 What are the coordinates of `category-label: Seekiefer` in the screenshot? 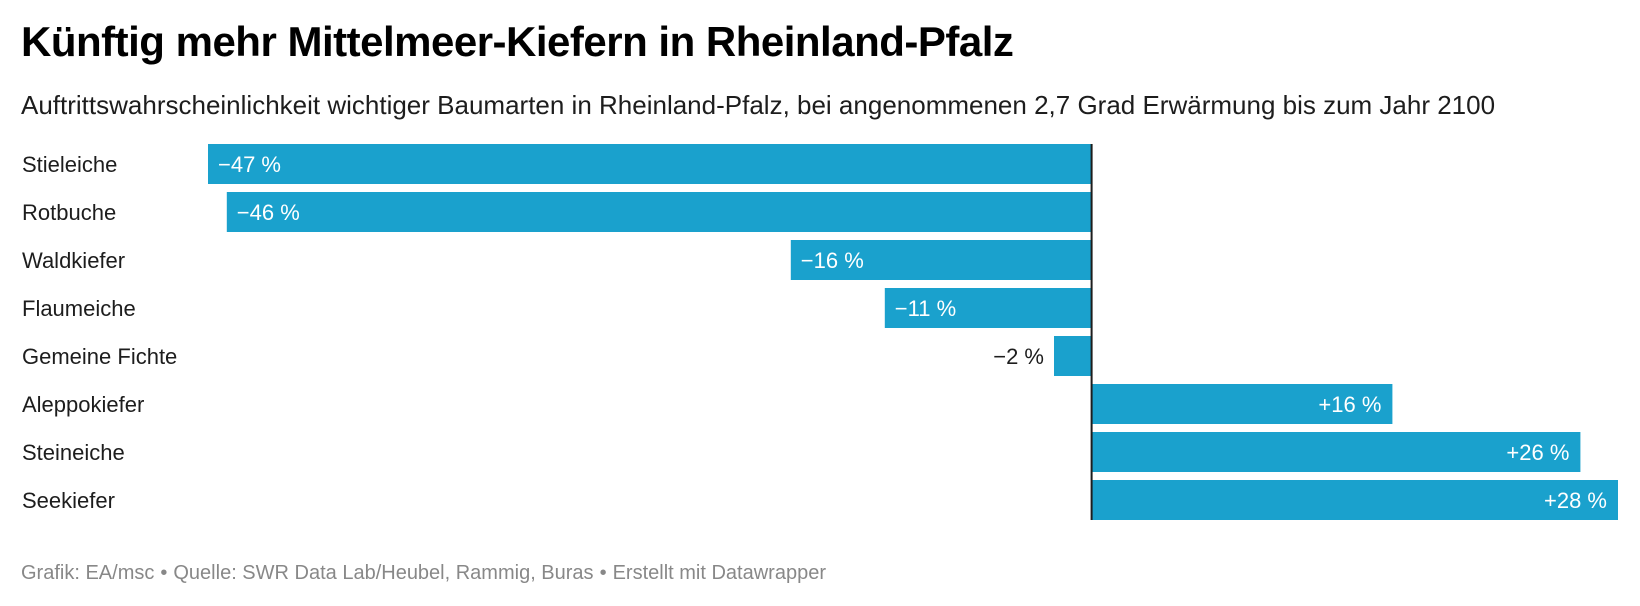 It's located at (68, 500).